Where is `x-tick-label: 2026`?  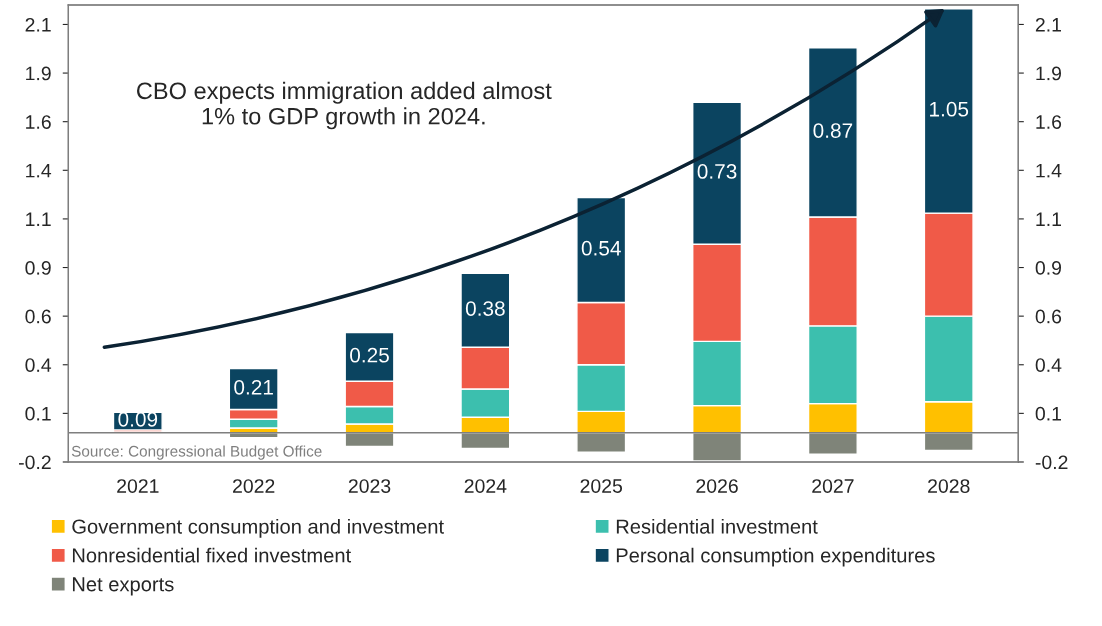
x-tick-label: 2026 is located at coordinates (717, 486).